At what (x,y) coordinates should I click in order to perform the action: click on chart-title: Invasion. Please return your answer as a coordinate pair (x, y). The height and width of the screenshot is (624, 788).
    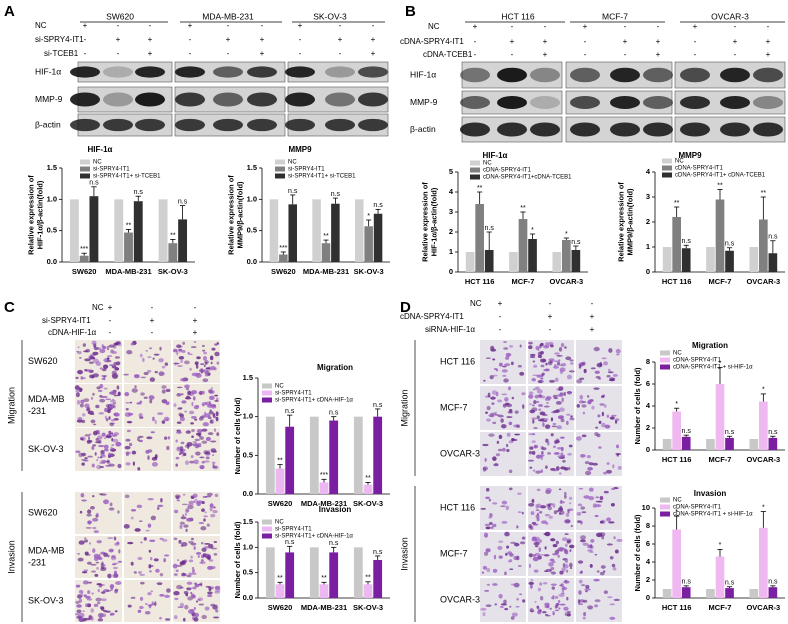
    Looking at the image, I should click on (710, 493).